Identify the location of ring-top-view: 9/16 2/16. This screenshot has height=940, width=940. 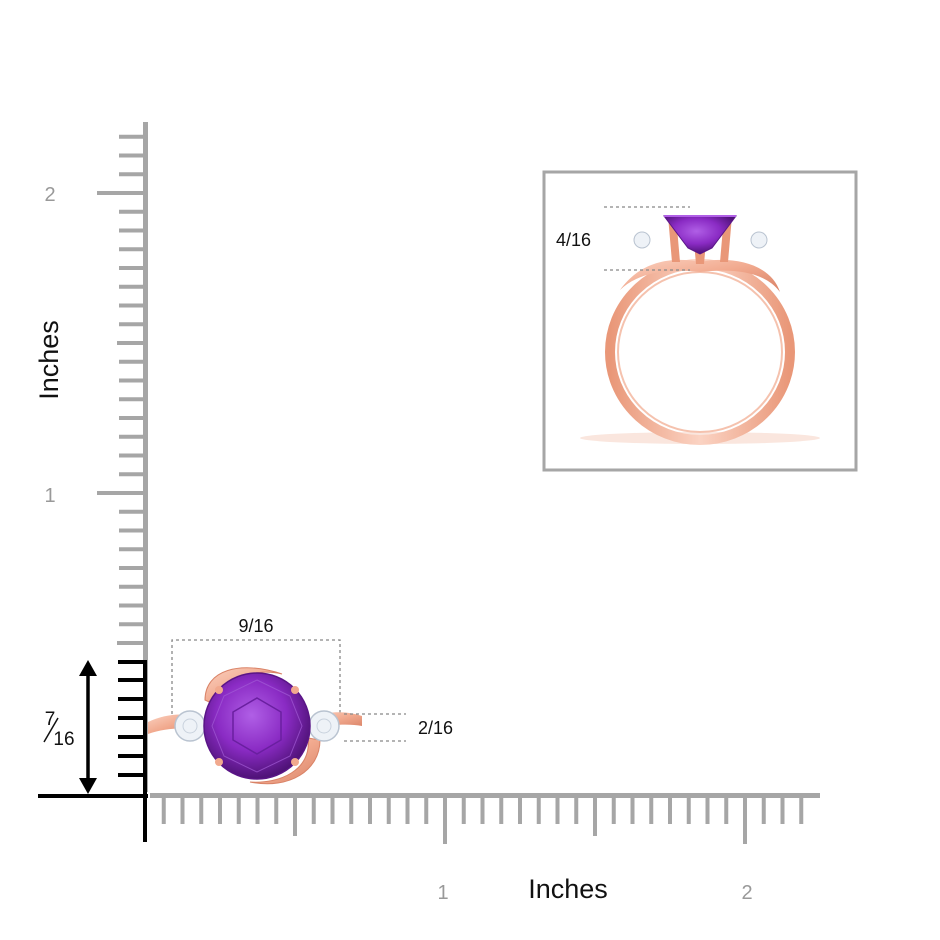
(300, 700).